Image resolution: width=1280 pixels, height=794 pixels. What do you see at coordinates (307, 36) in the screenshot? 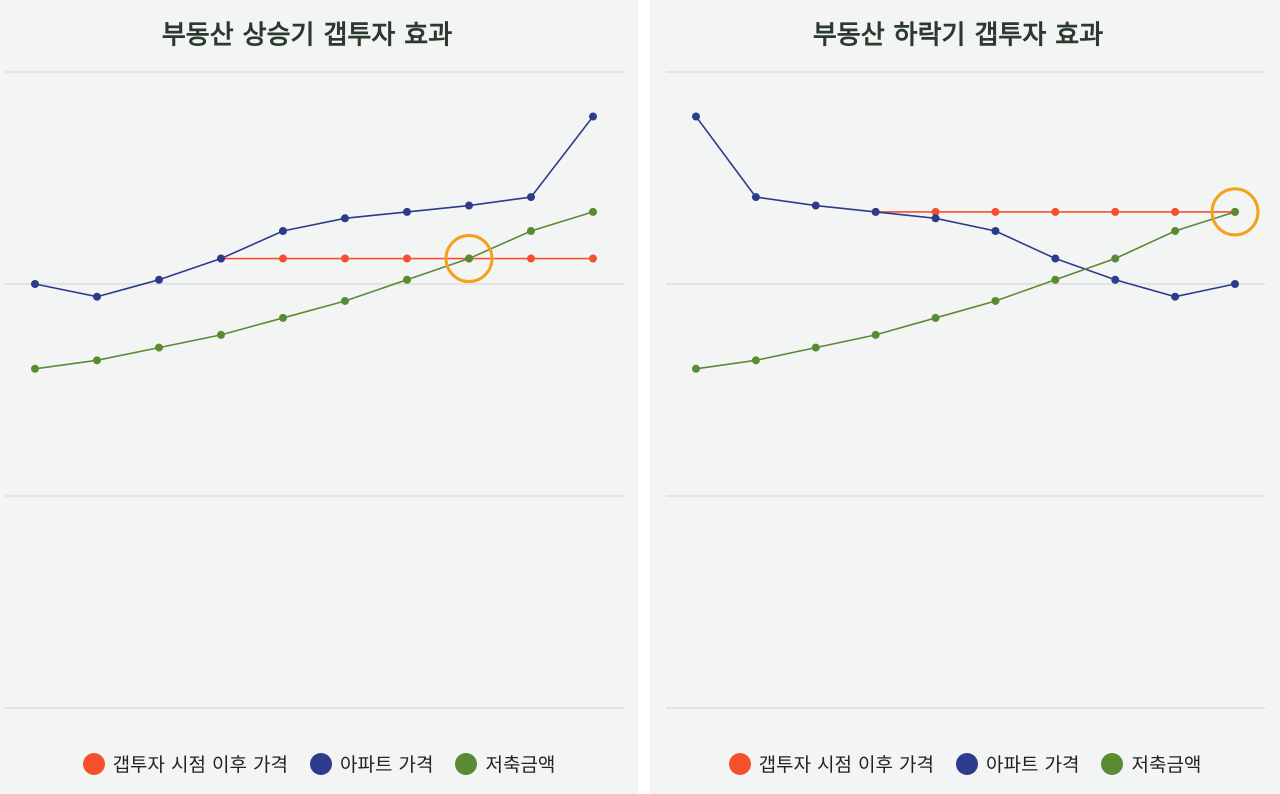
I see `chart-title: 부동산 상승기 갭투자 효과` at bounding box center [307, 36].